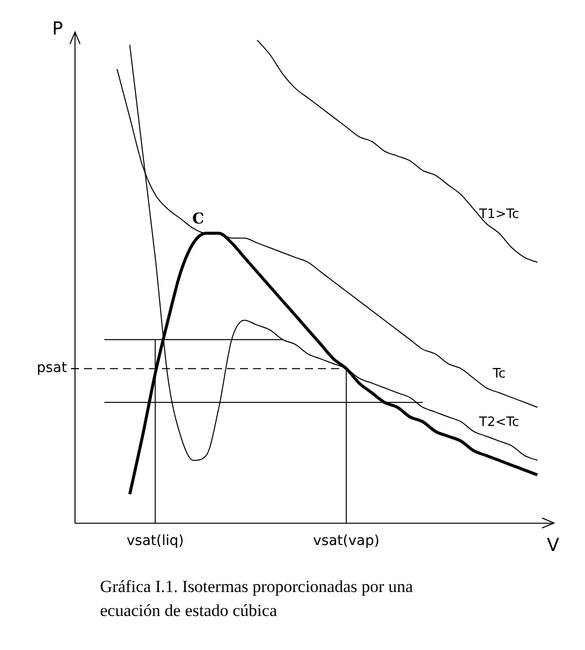  What do you see at coordinates (155, 541) in the screenshot?
I see `x-tick-label: vsat(liq)` at bounding box center [155, 541].